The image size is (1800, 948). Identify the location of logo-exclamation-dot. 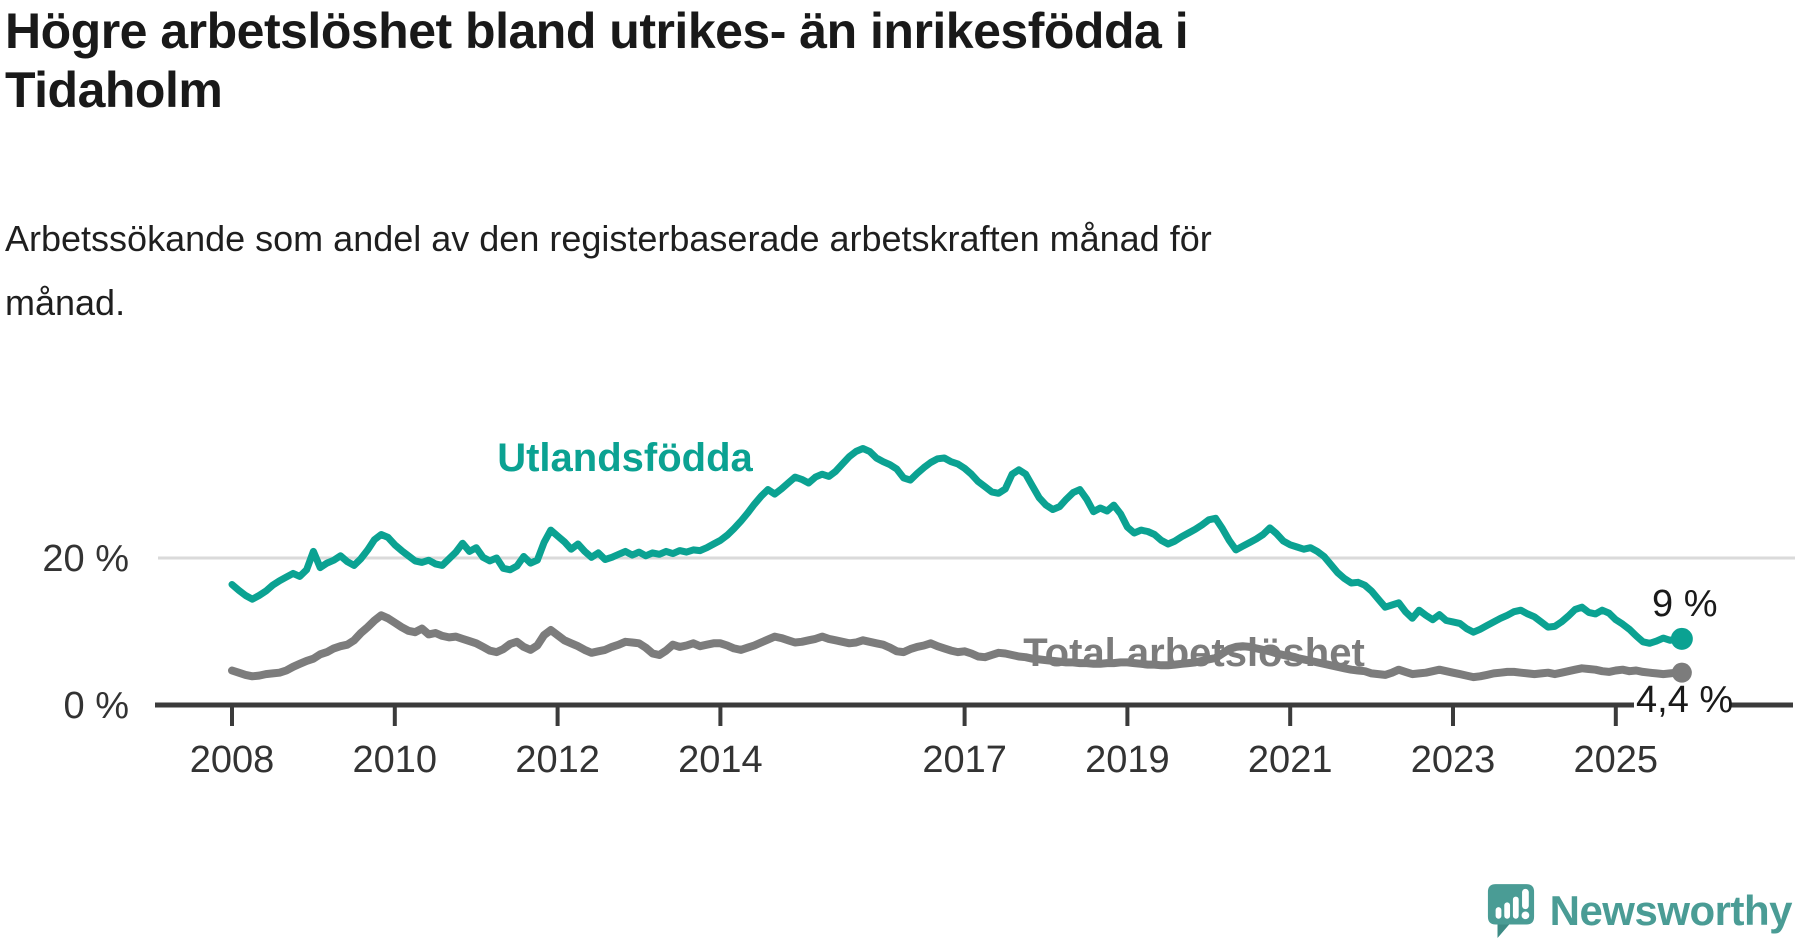
(1525, 915).